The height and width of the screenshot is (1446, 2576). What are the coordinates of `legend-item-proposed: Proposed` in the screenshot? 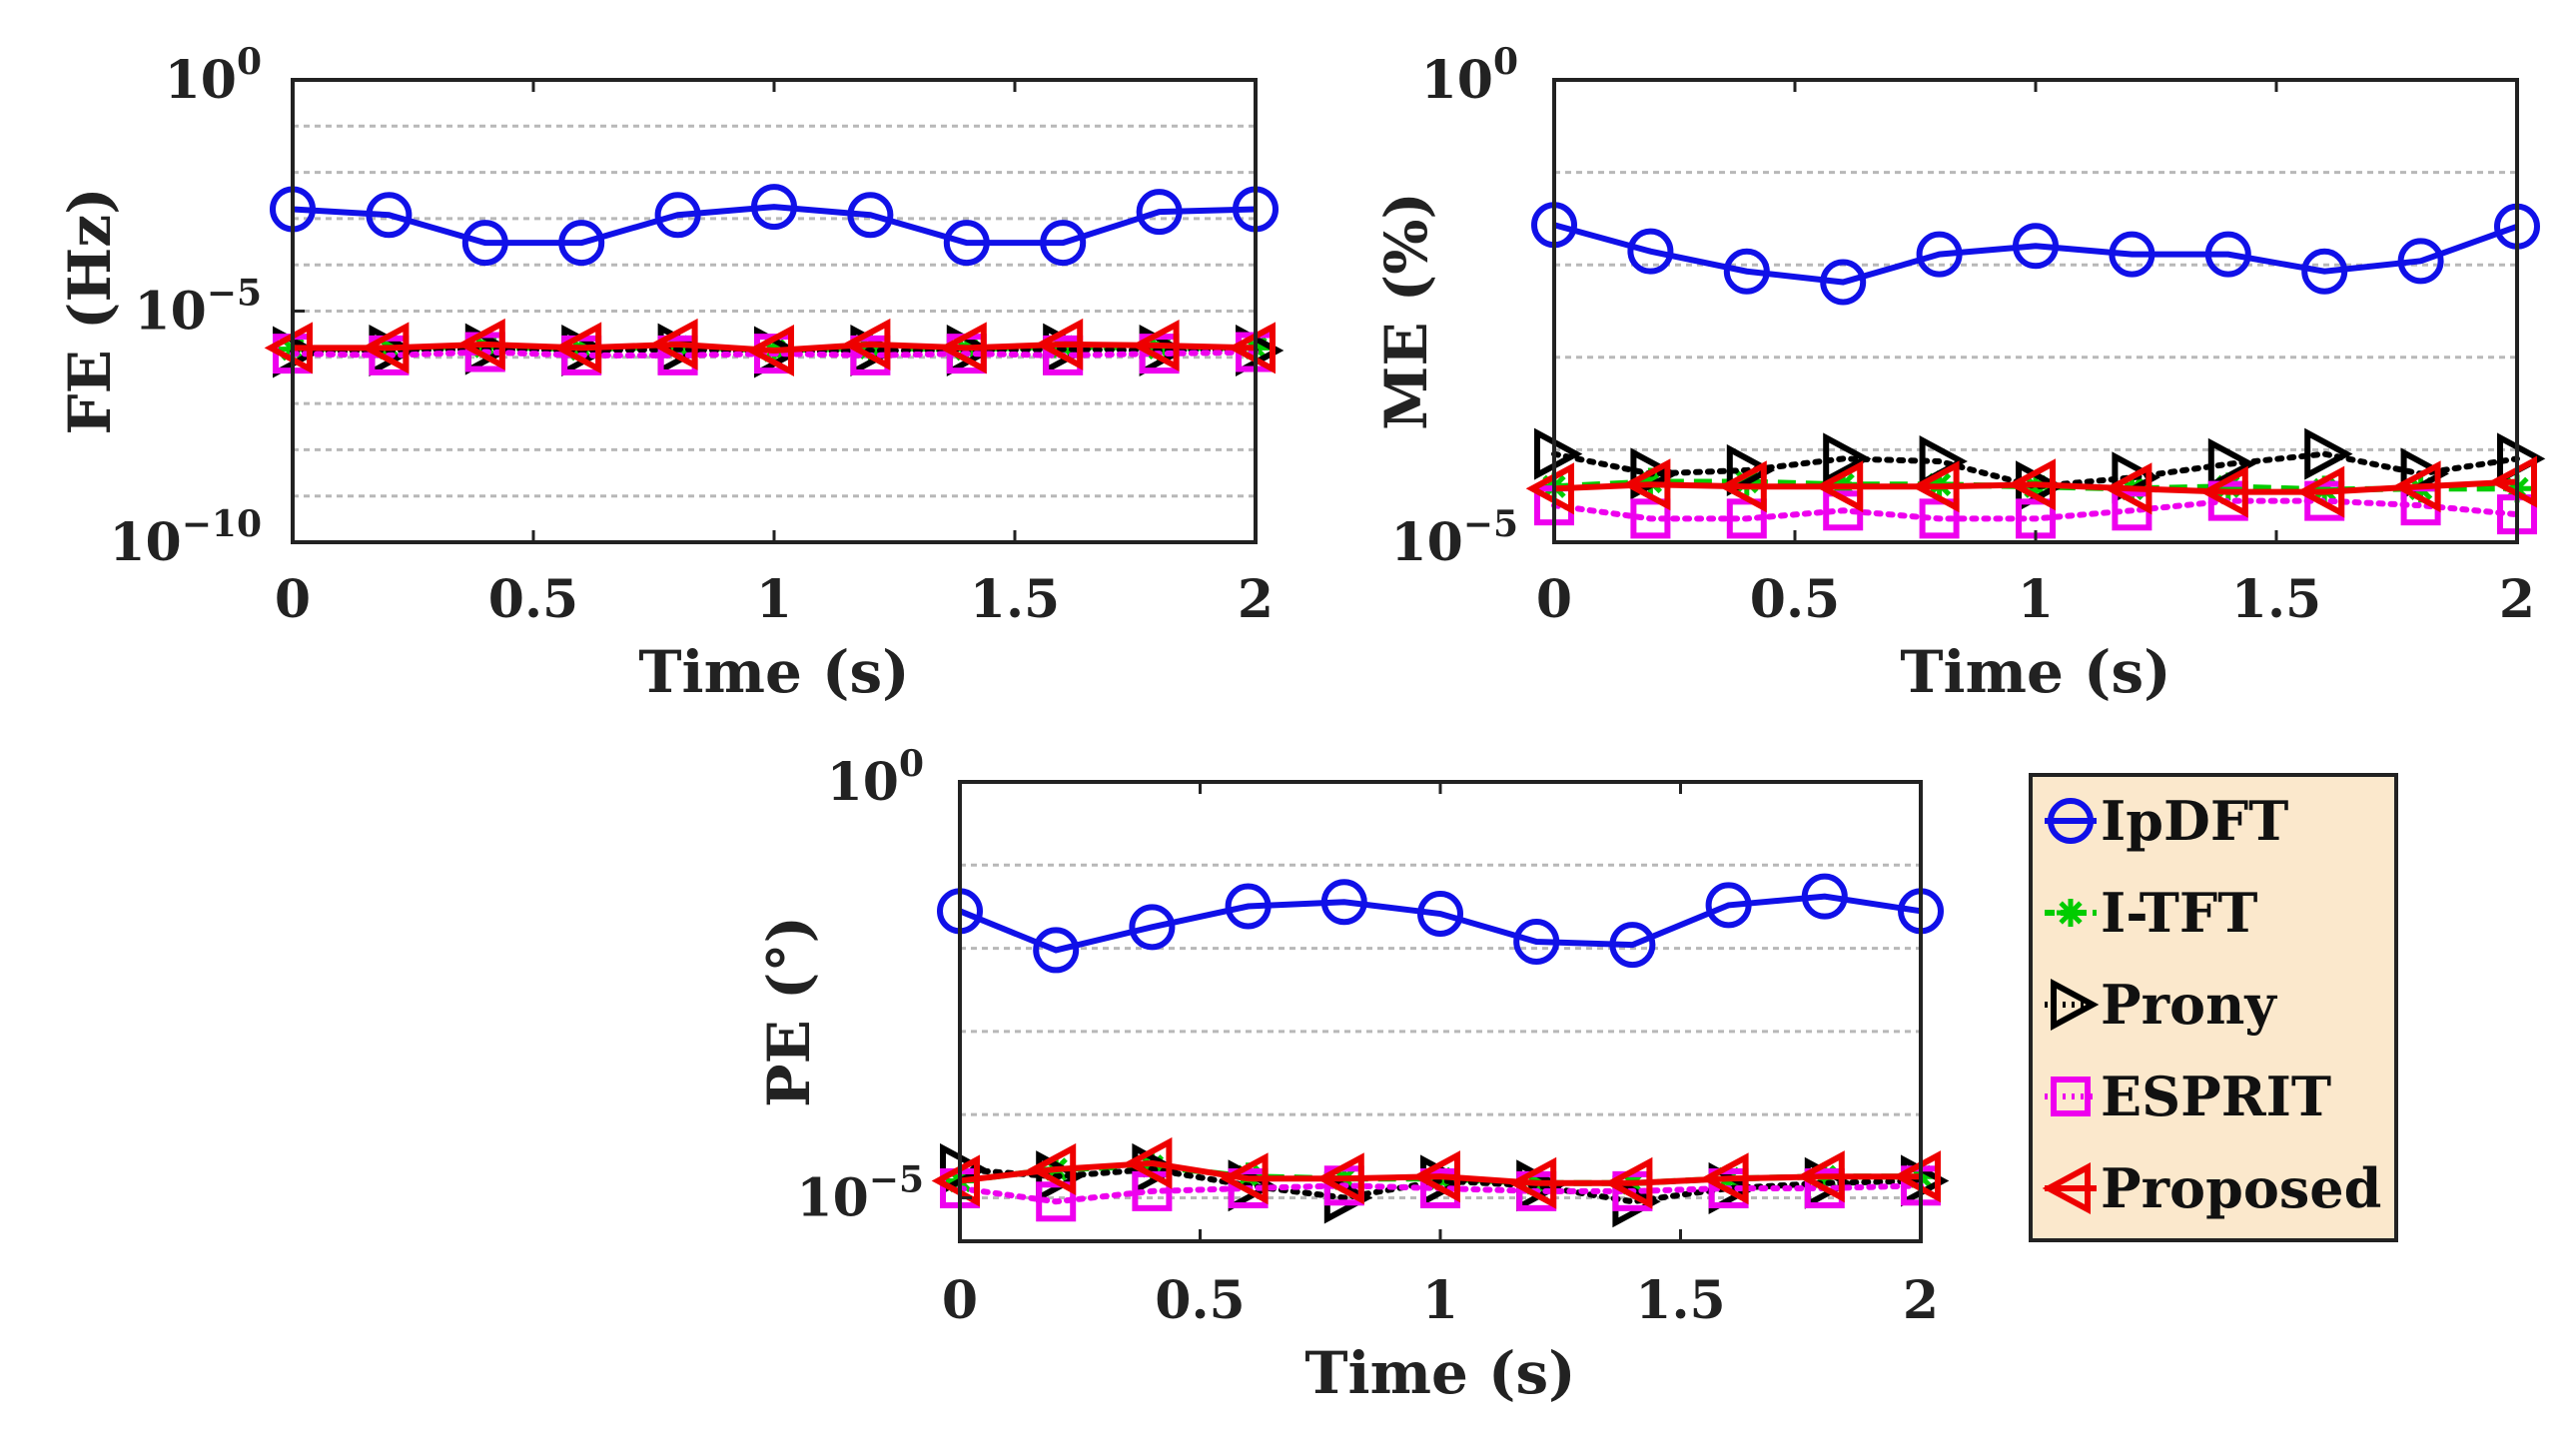 It's located at (2212, 1188).